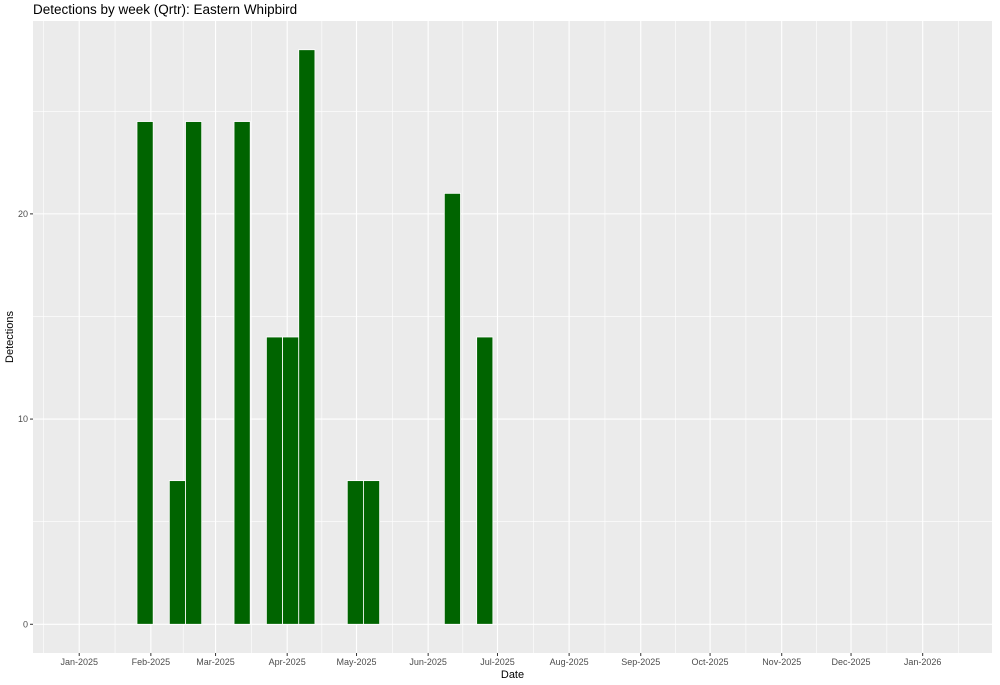  What do you see at coordinates (781, 662) in the screenshot?
I see `x-tick-label: Nov-2025` at bounding box center [781, 662].